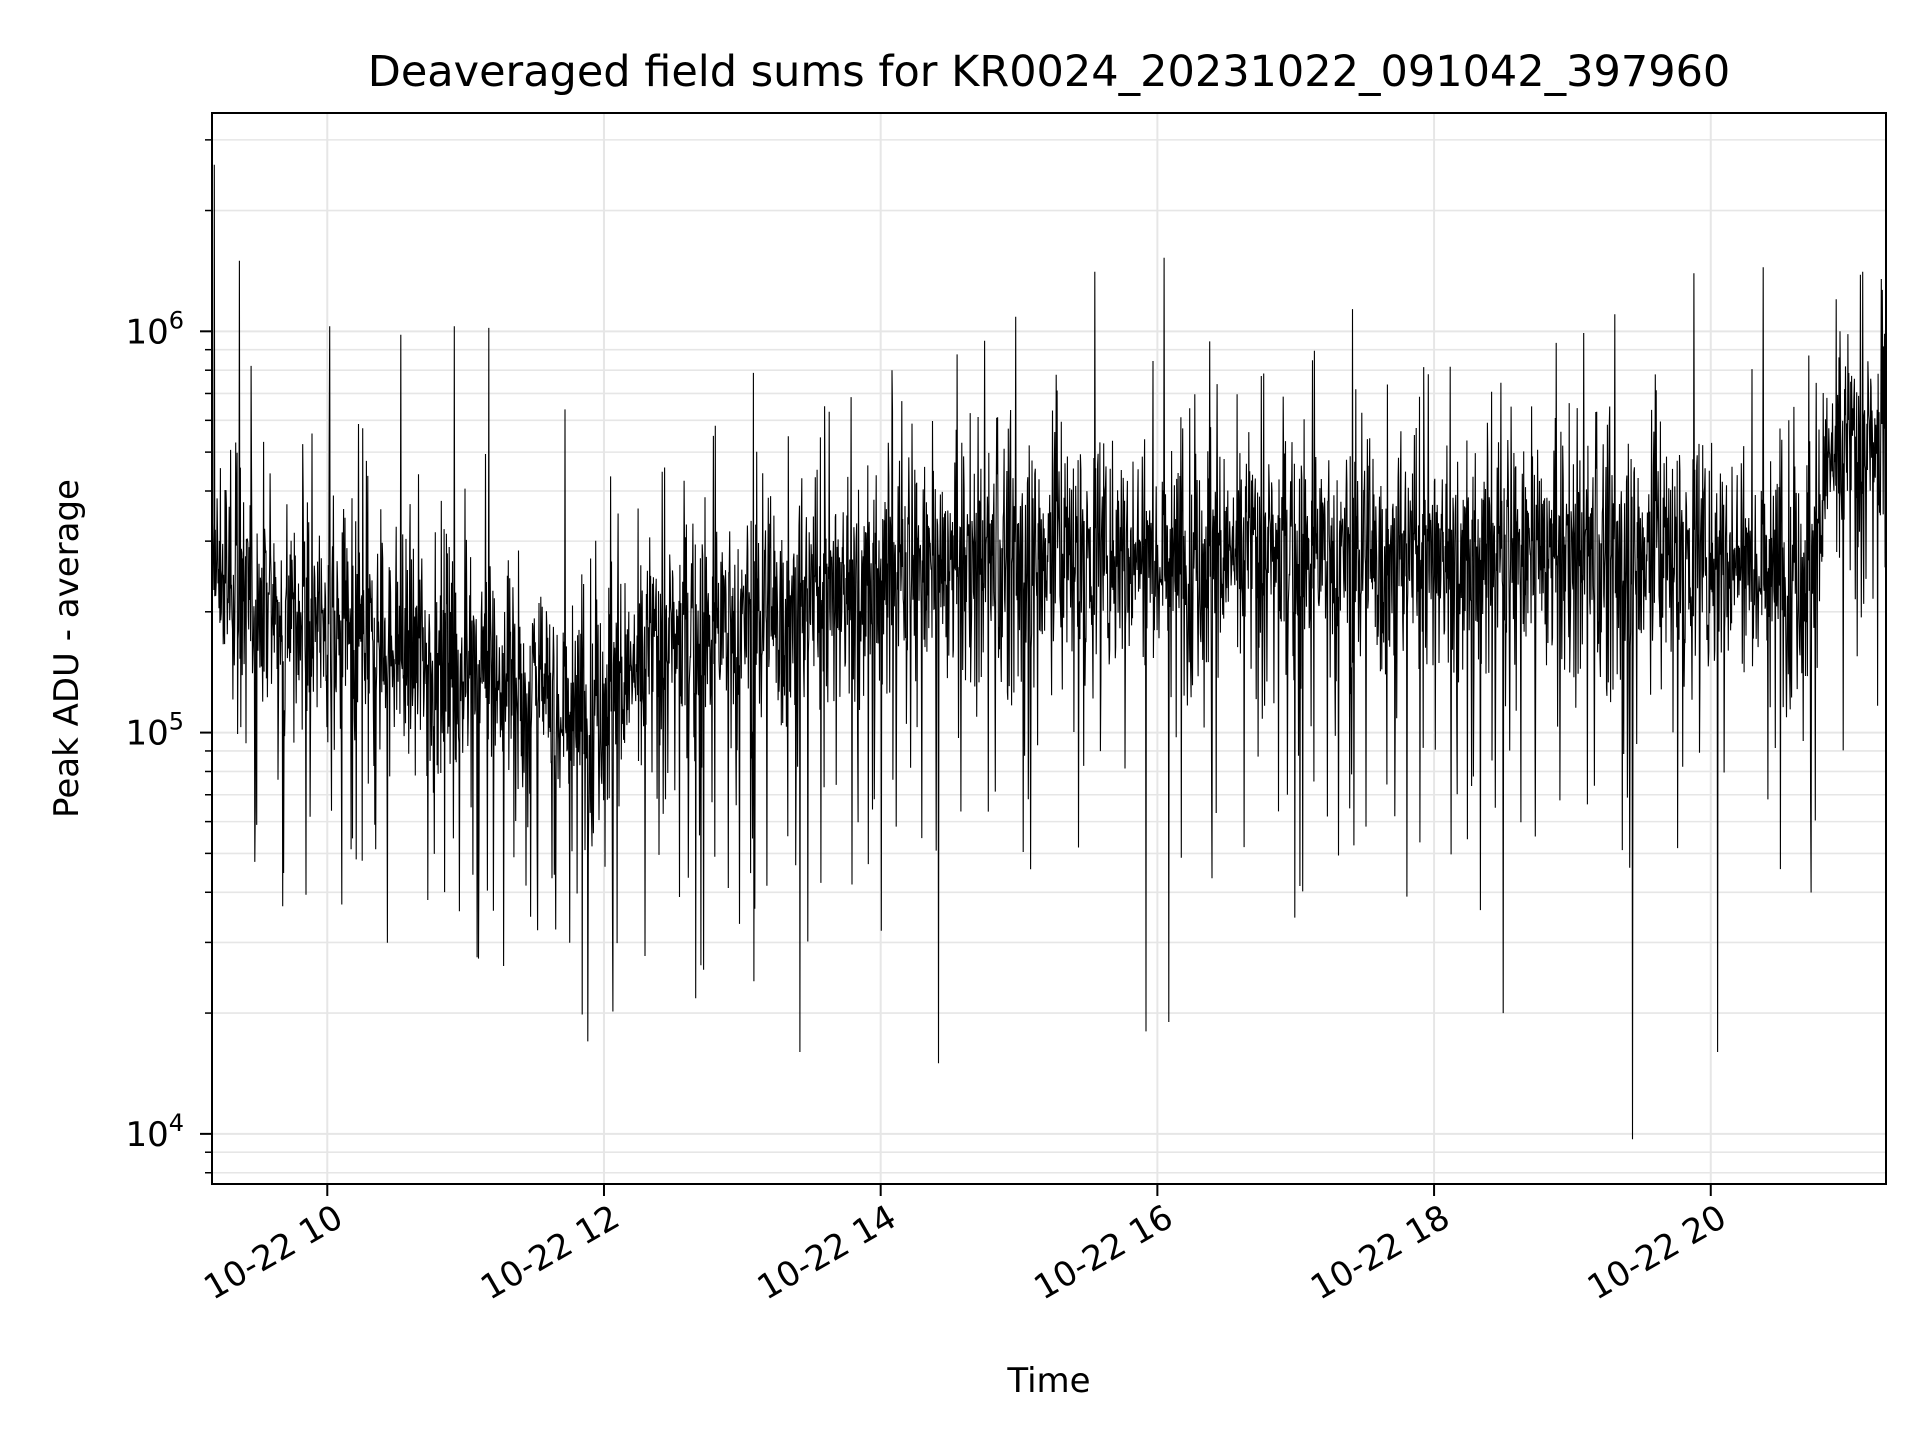 The height and width of the screenshot is (1440, 1920). I want to click on x-tick-label: 10-22 20, so click(1657, 1252).